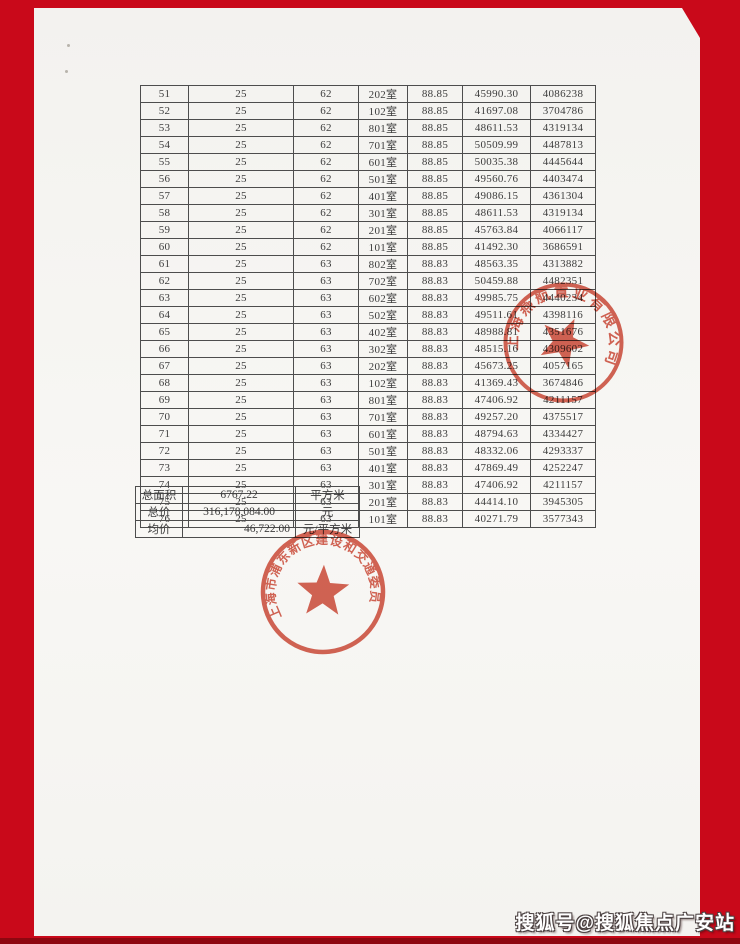 The width and height of the screenshot is (740, 944). Describe the element at coordinates (383, 349) in the screenshot. I see `table-cell: 302室` at that location.